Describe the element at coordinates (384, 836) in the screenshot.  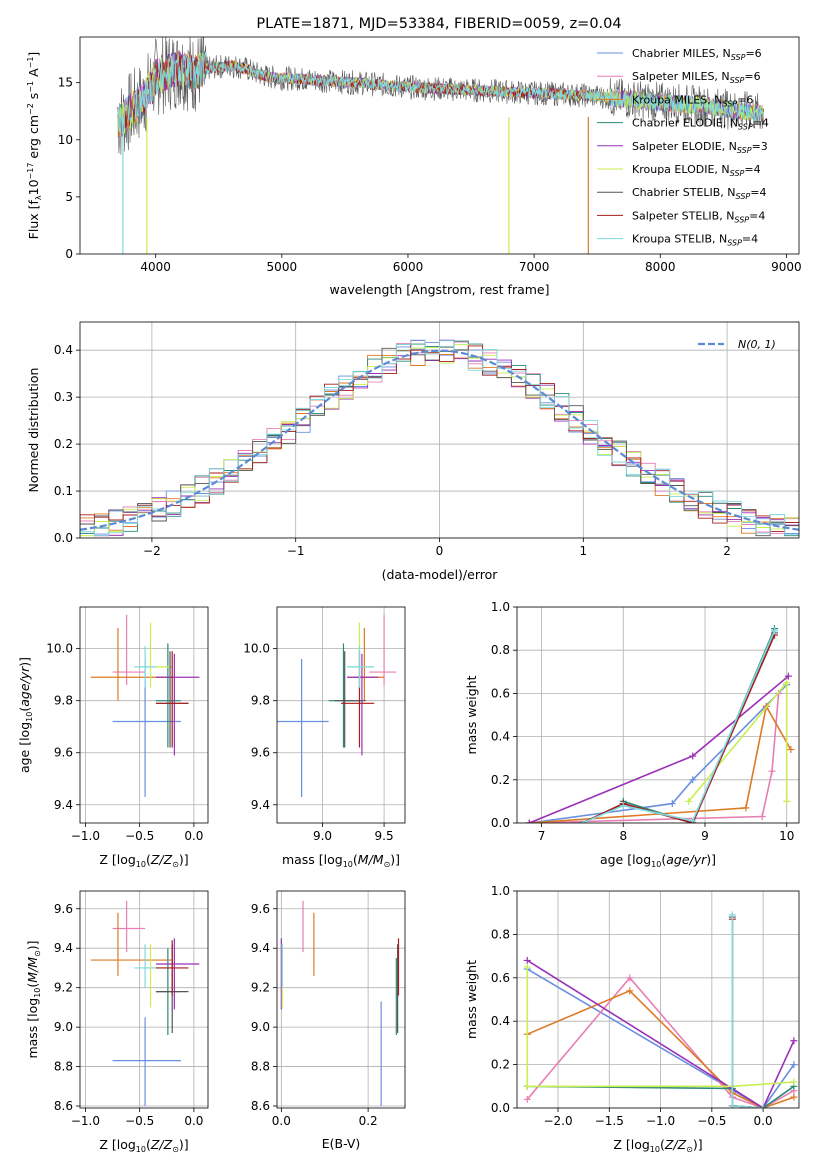
I see `age-mass-xtick-label: 9.5` at that location.